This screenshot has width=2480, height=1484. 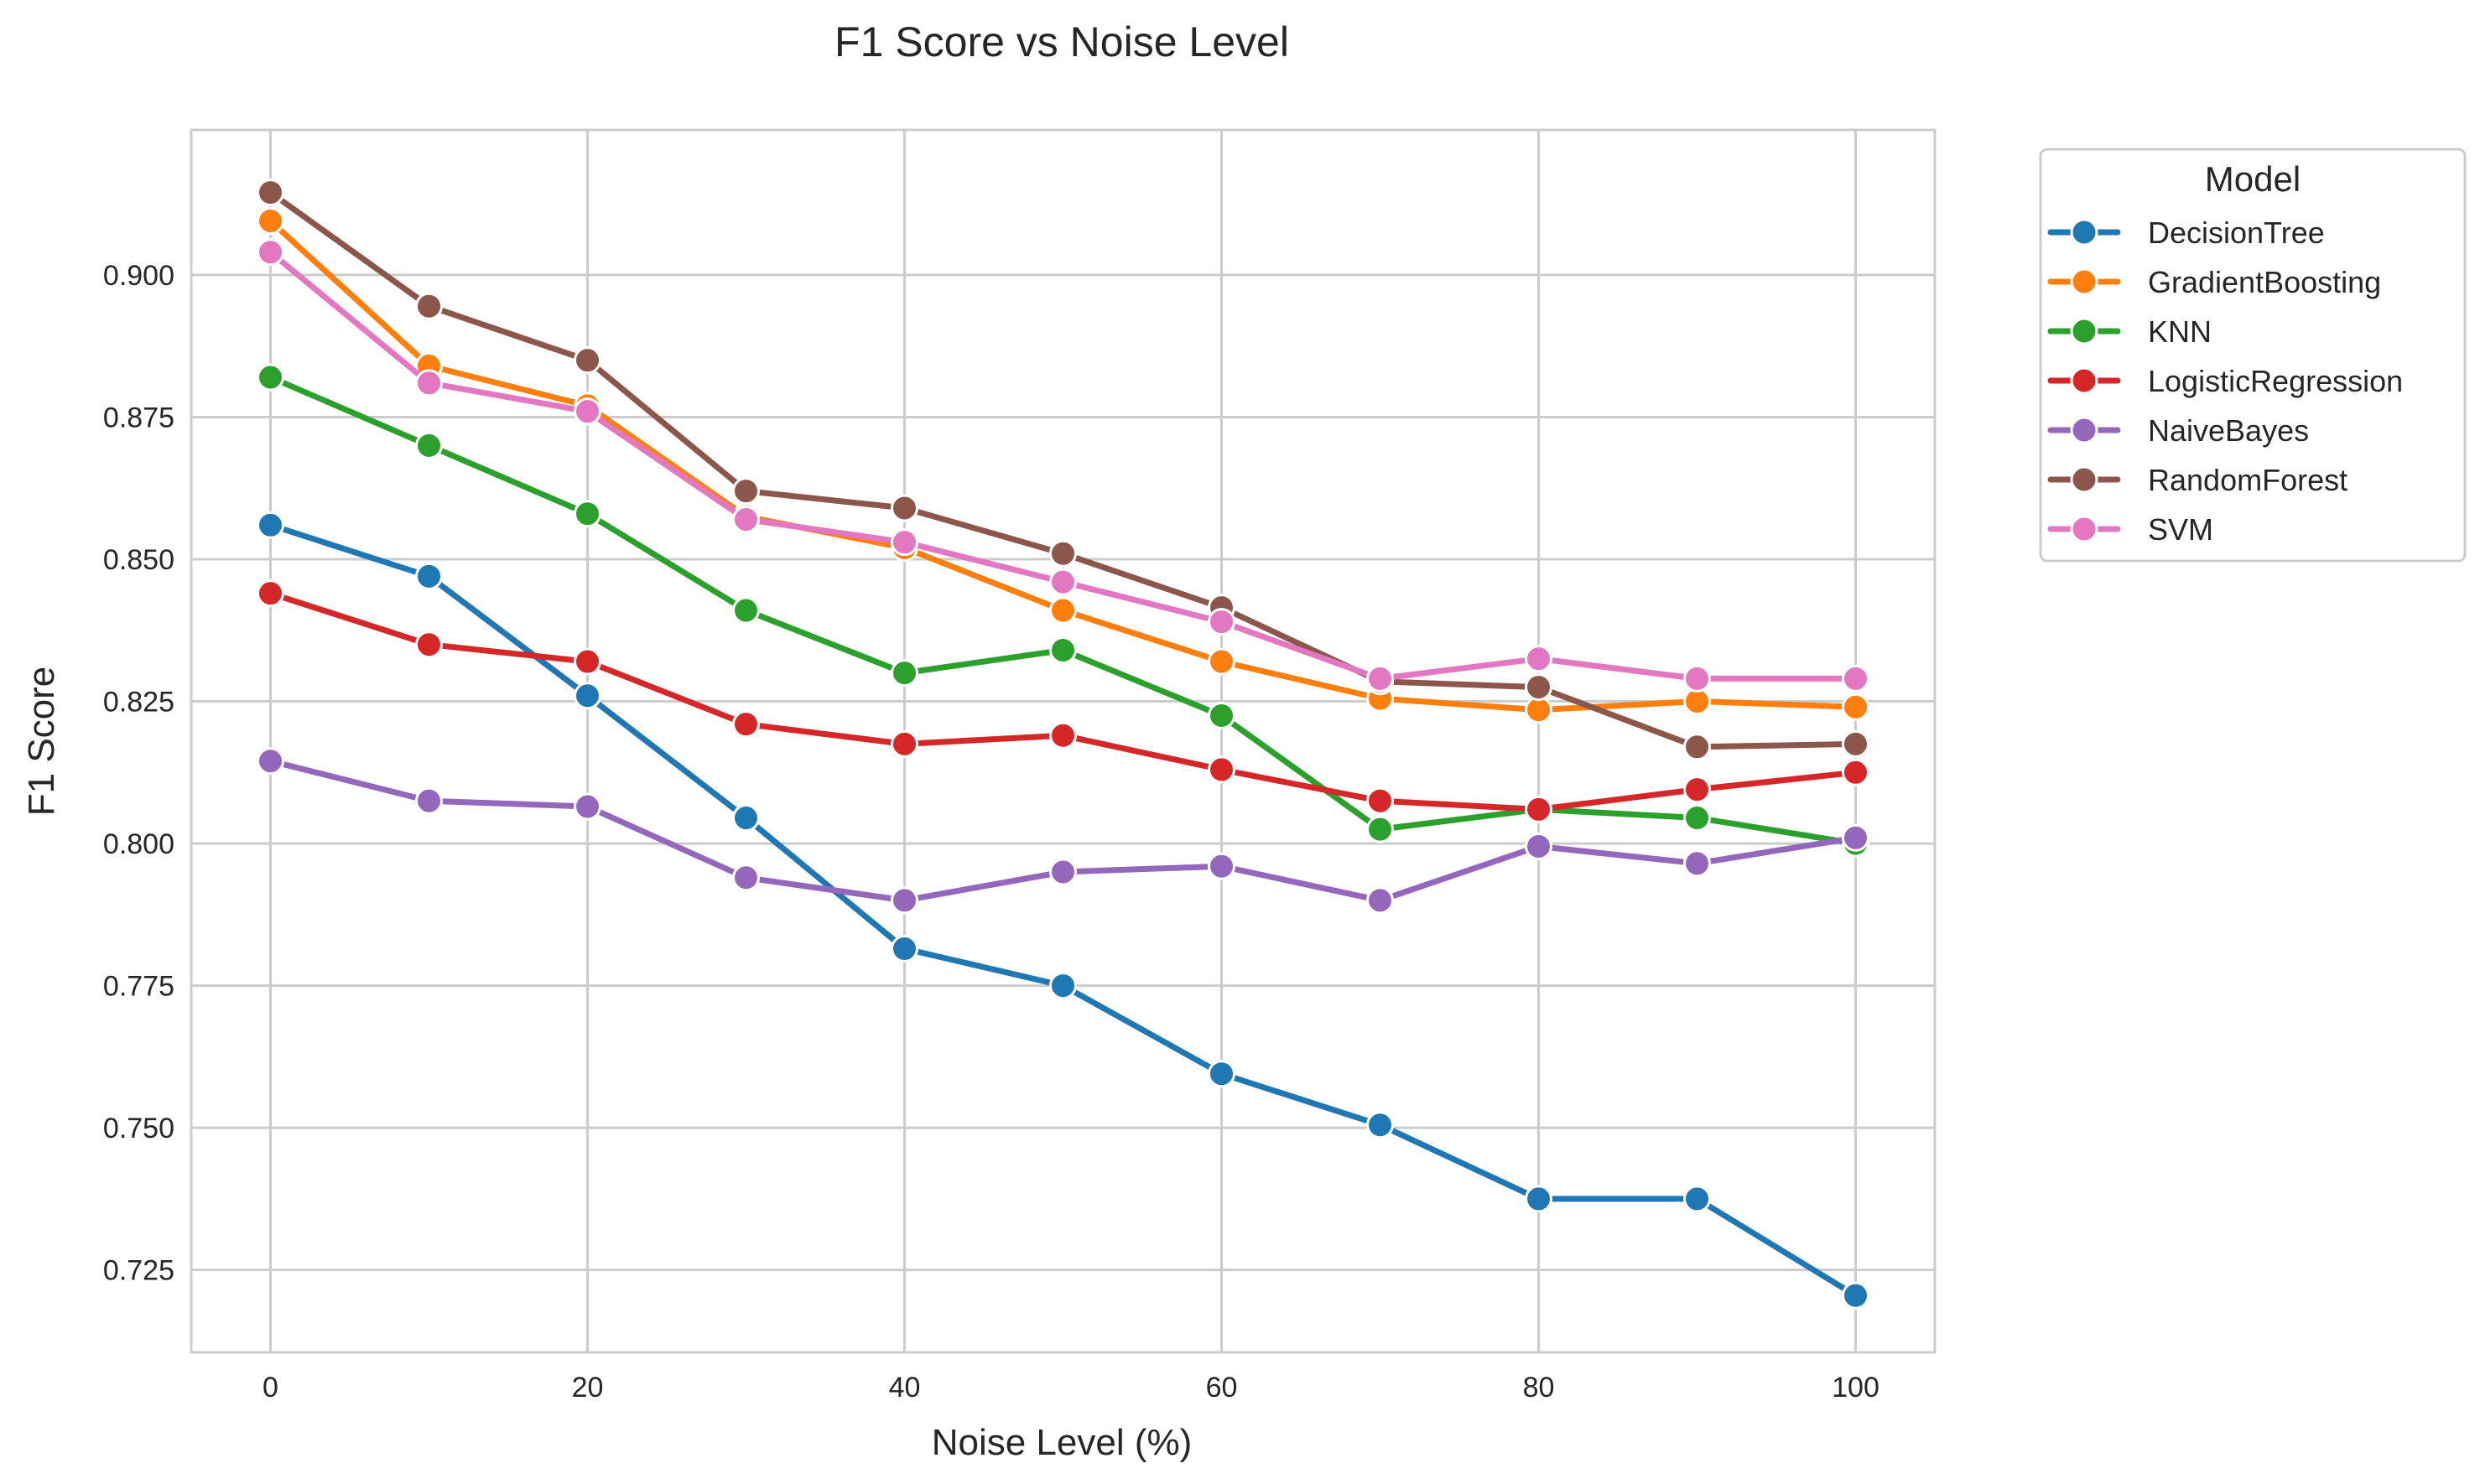 I want to click on series-logistic-regression, so click(x=1063, y=701).